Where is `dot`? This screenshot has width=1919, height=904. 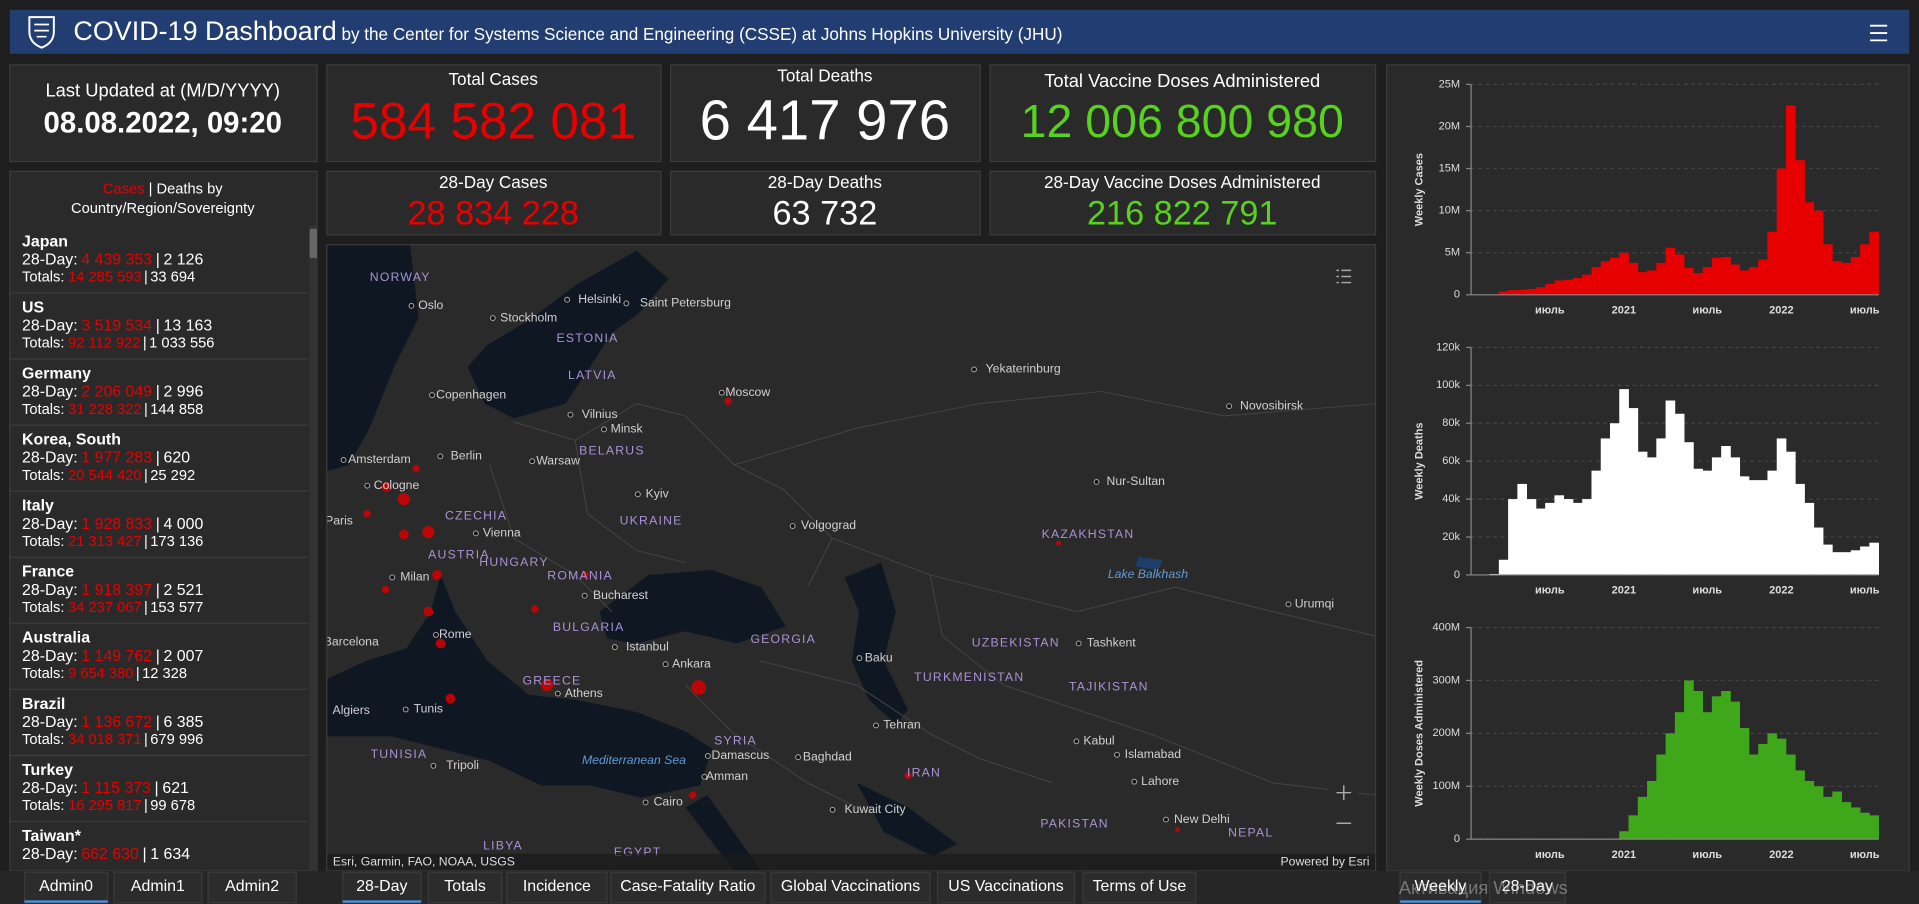 dot is located at coordinates (437, 575).